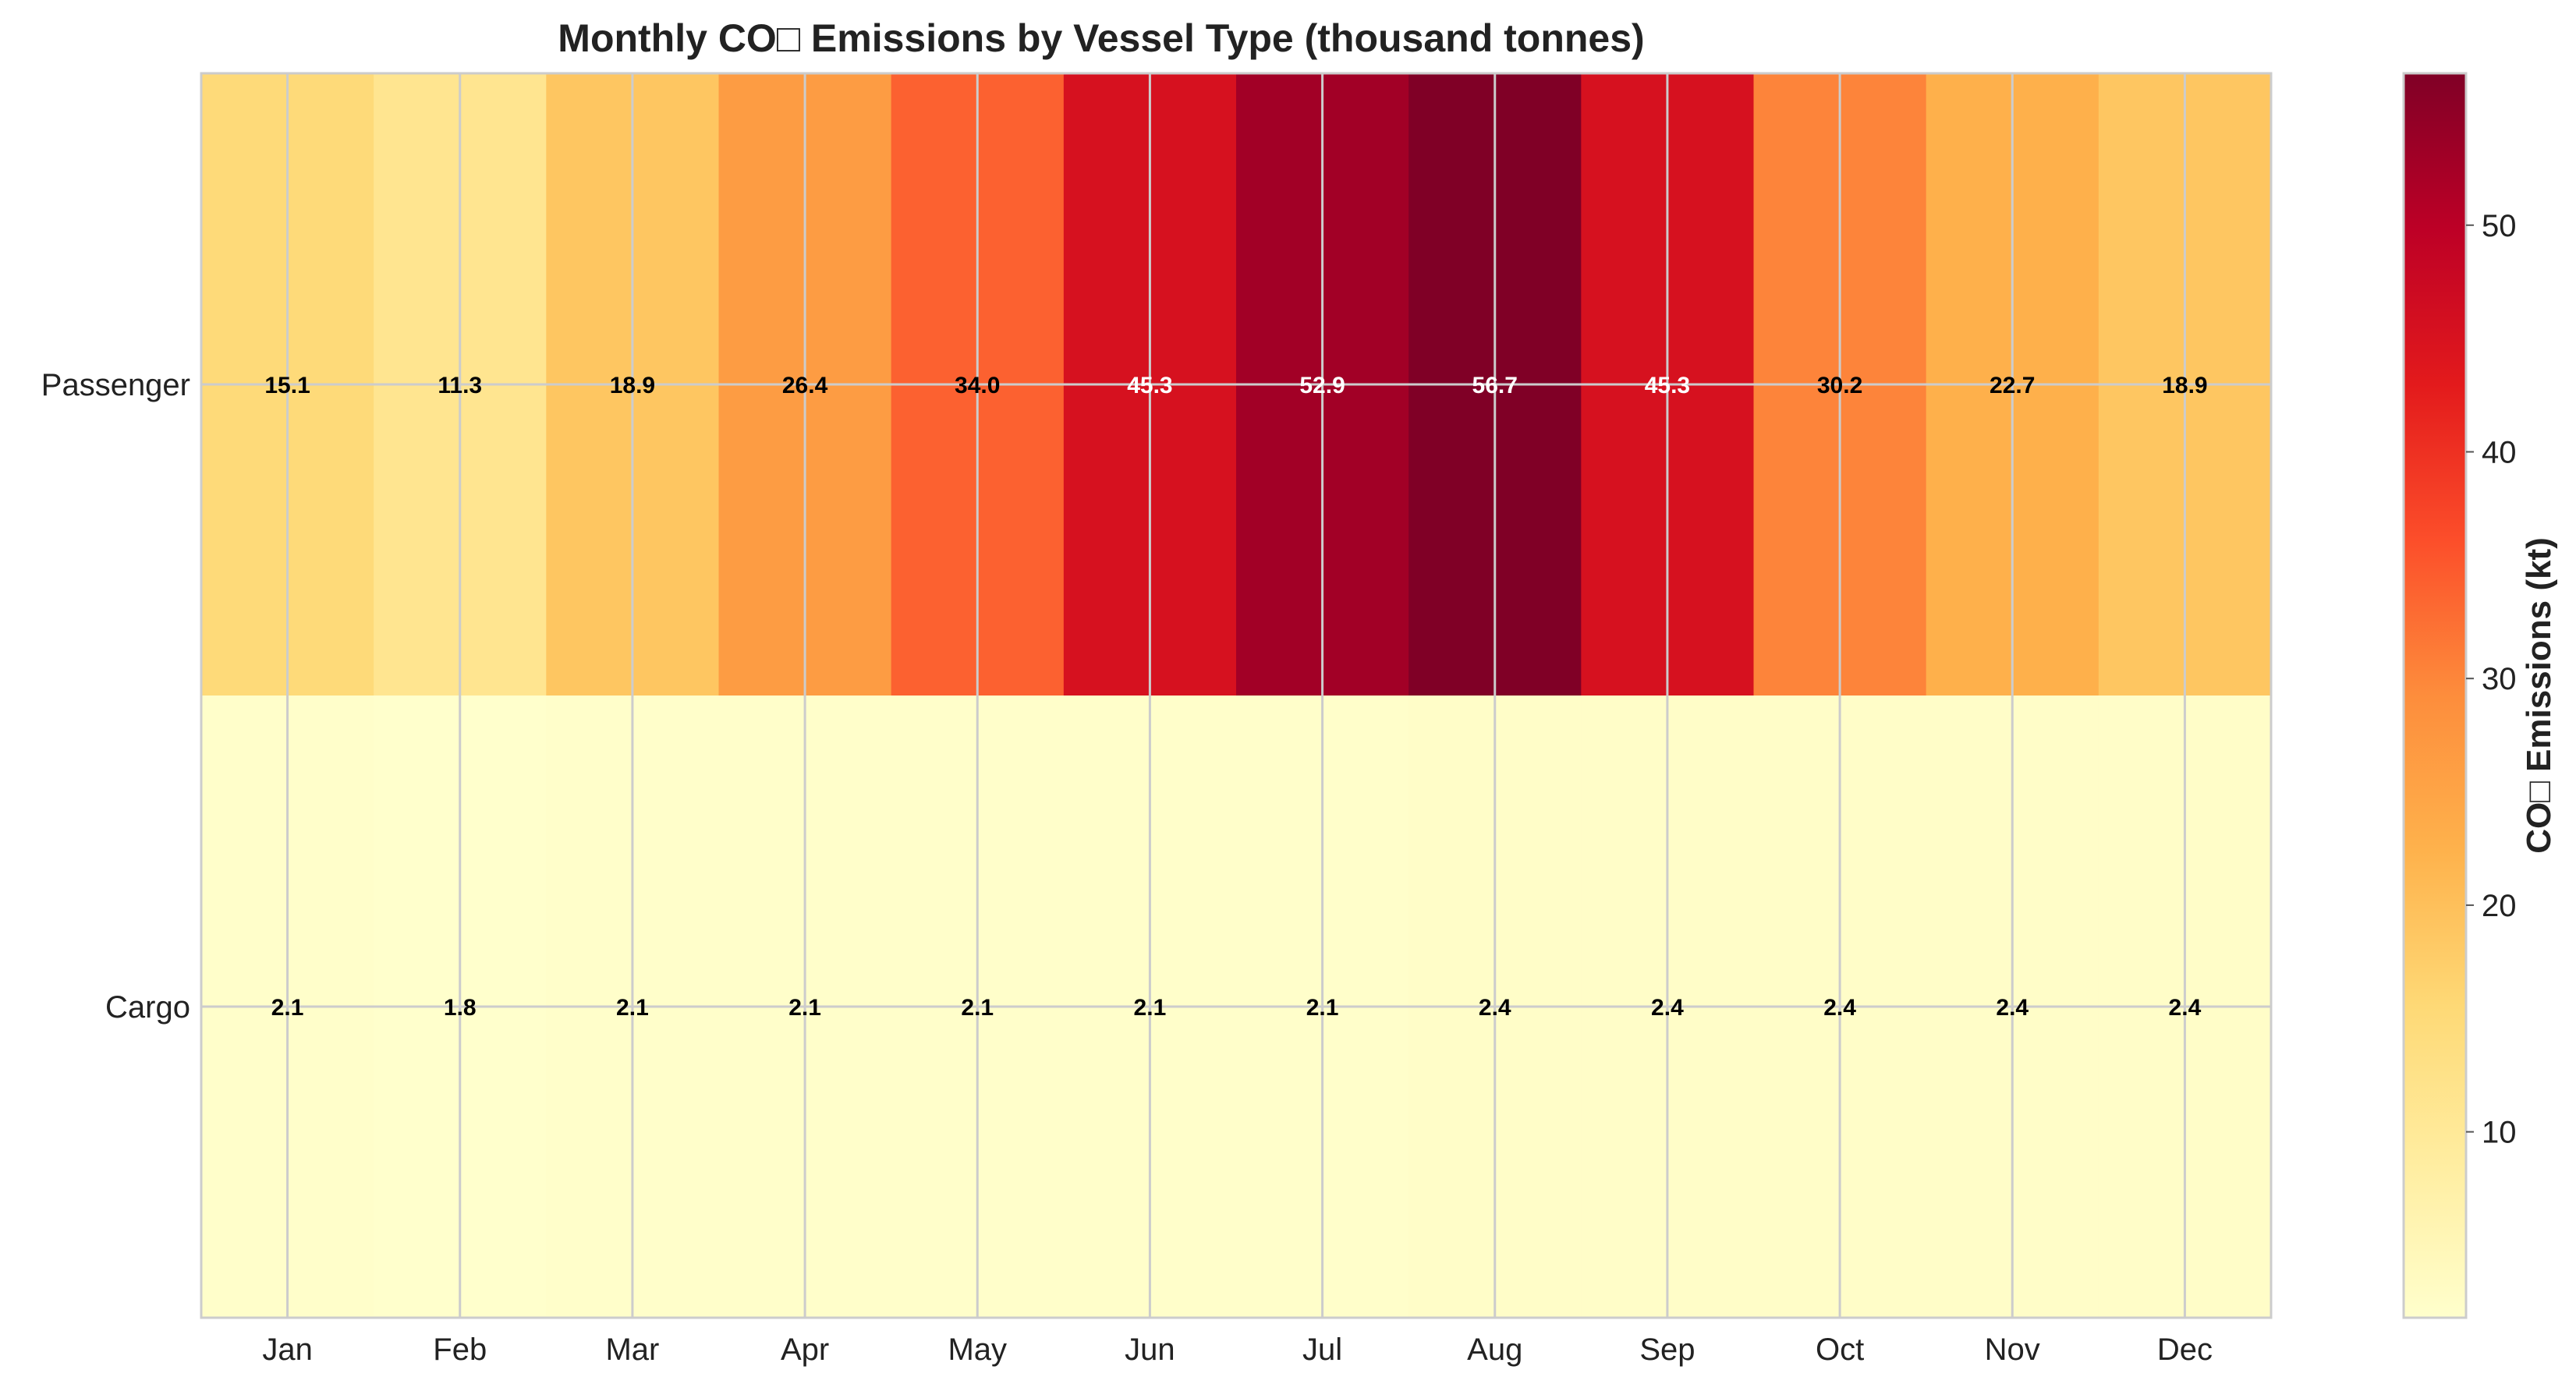 The image size is (2576, 1391). Describe the element at coordinates (1840, 1350) in the screenshot. I see `x-tick-label: Oct` at that location.